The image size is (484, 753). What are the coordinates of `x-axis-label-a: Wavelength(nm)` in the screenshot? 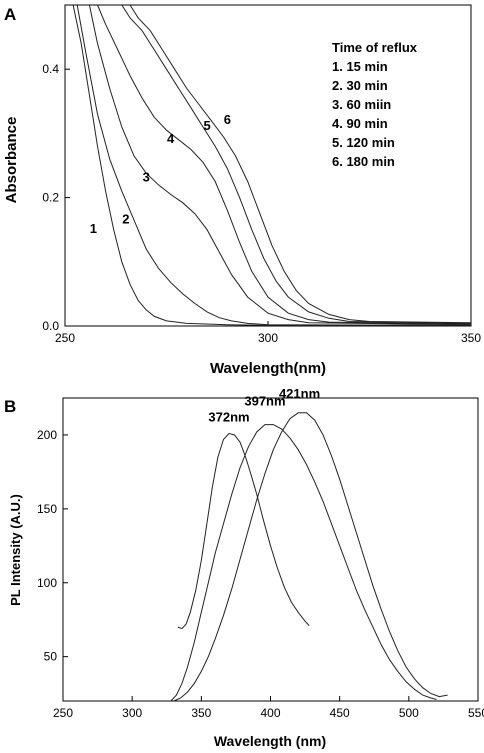 It's located at (268, 368).